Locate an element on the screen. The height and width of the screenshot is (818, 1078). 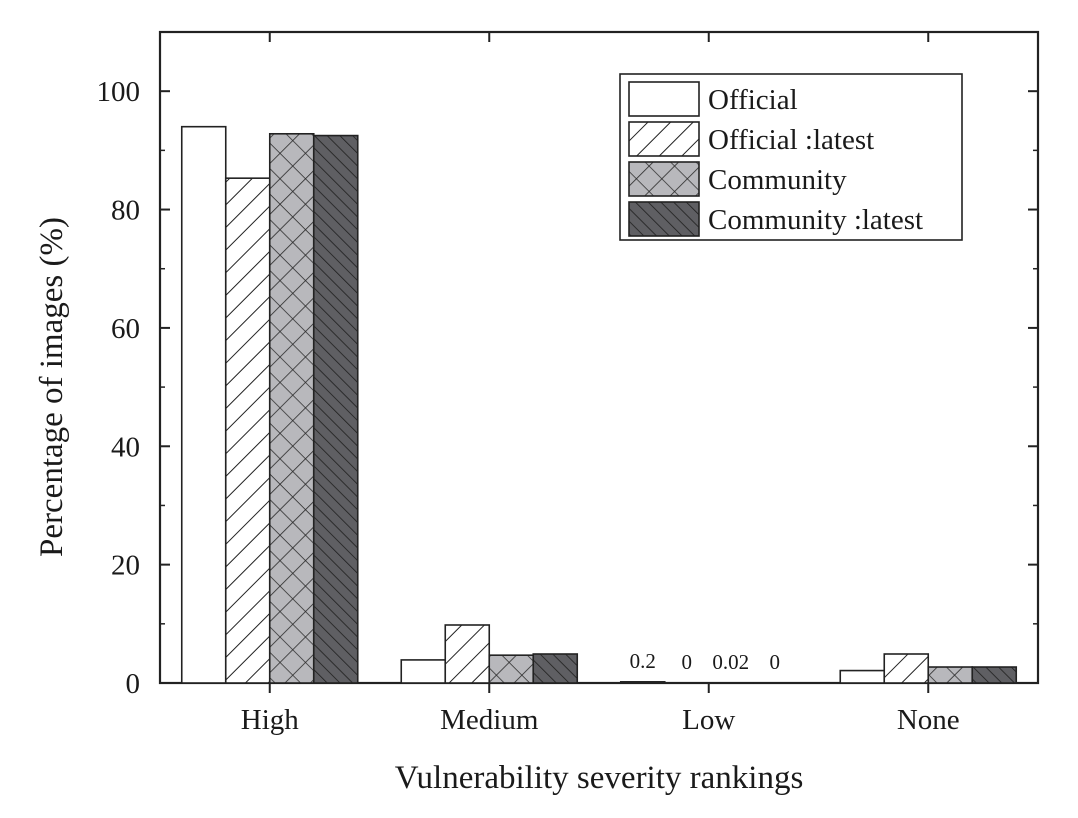
bar-none-community-latest is located at coordinates (994, 675).